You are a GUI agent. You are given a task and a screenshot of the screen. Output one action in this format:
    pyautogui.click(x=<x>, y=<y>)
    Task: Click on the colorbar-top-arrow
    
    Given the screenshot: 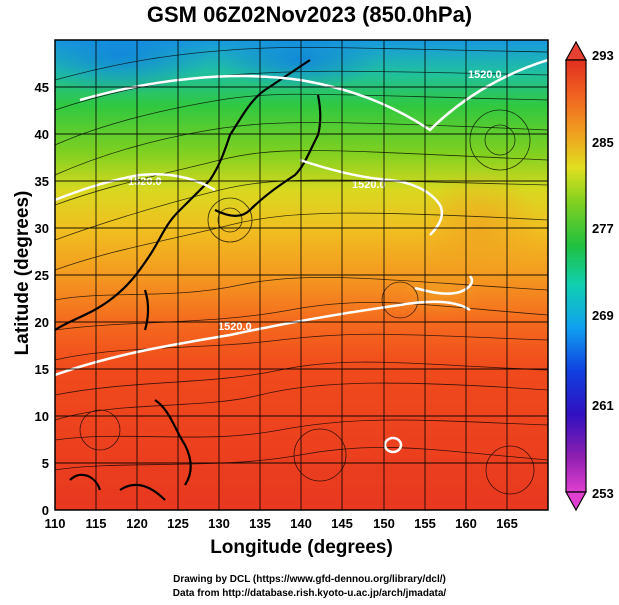 What is the action you would take?
    pyautogui.click(x=576, y=50)
    